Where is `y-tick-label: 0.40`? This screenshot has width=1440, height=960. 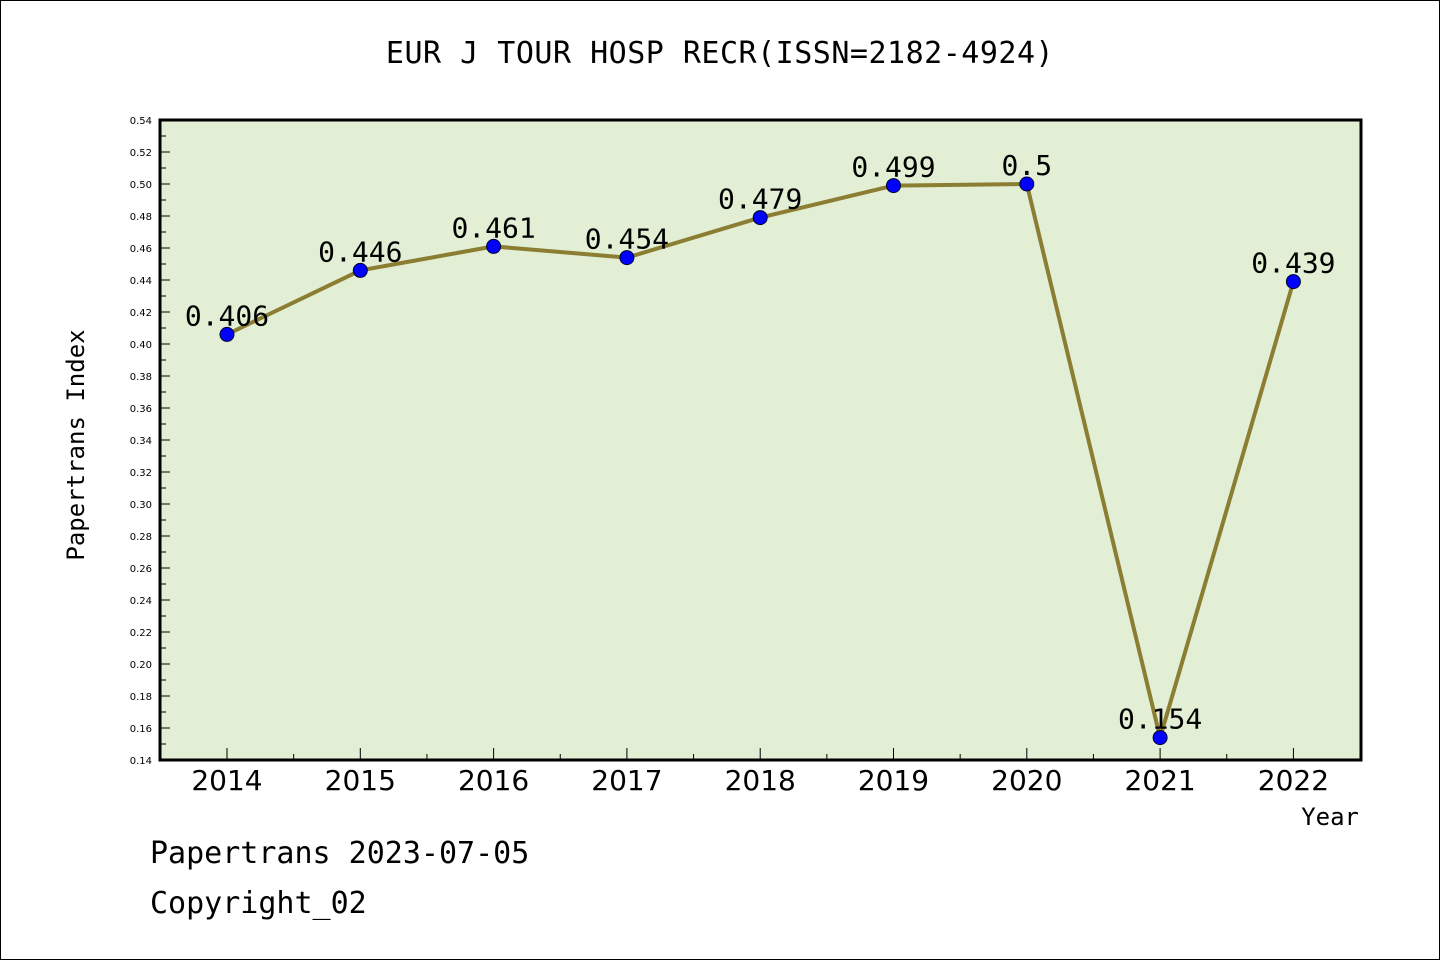
y-tick-label: 0.40 is located at coordinates (141, 345).